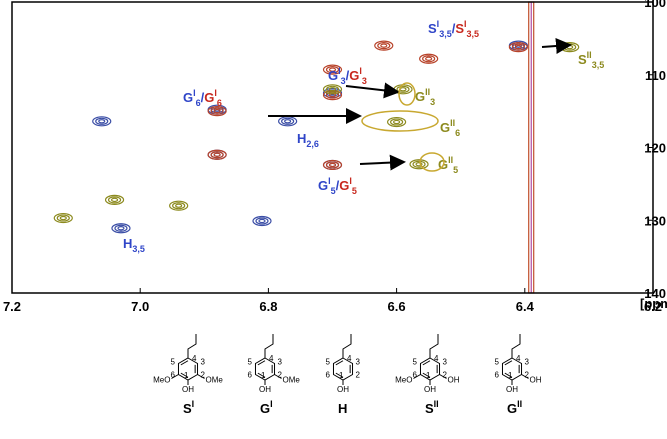 The width and height of the screenshot is (667, 439). Describe the element at coordinates (496, 362) in the screenshot. I see `ring-number: 5` at that location.